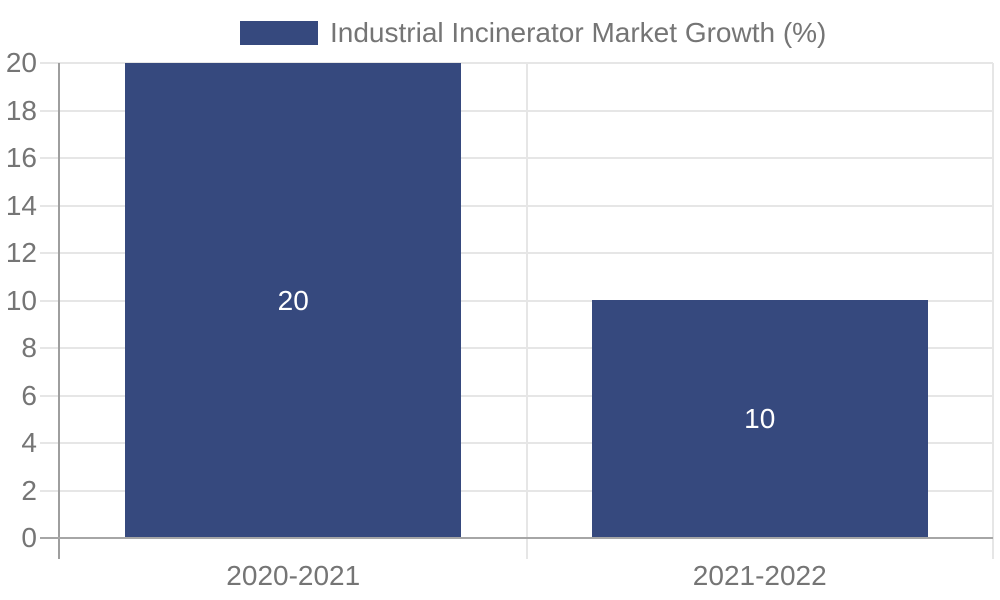 The height and width of the screenshot is (600, 1000). Describe the element at coordinates (279, 33) in the screenshot. I see `legend-swatch` at that location.